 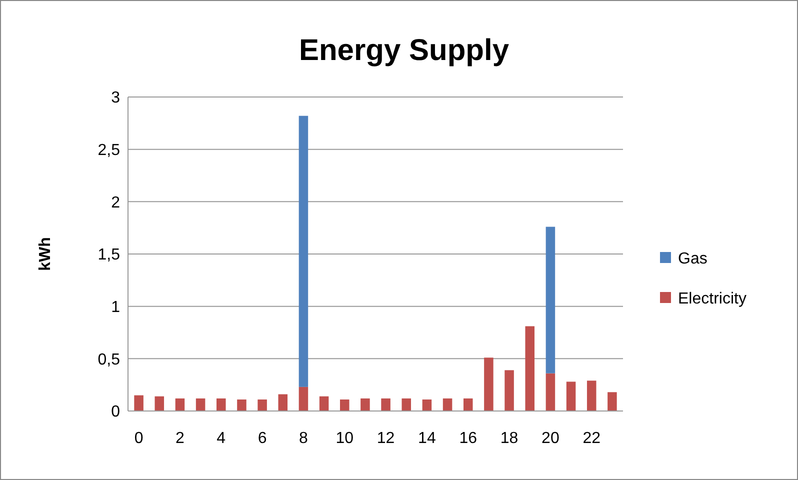 I want to click on legend-label: Gas, so click(x=693, y=259).